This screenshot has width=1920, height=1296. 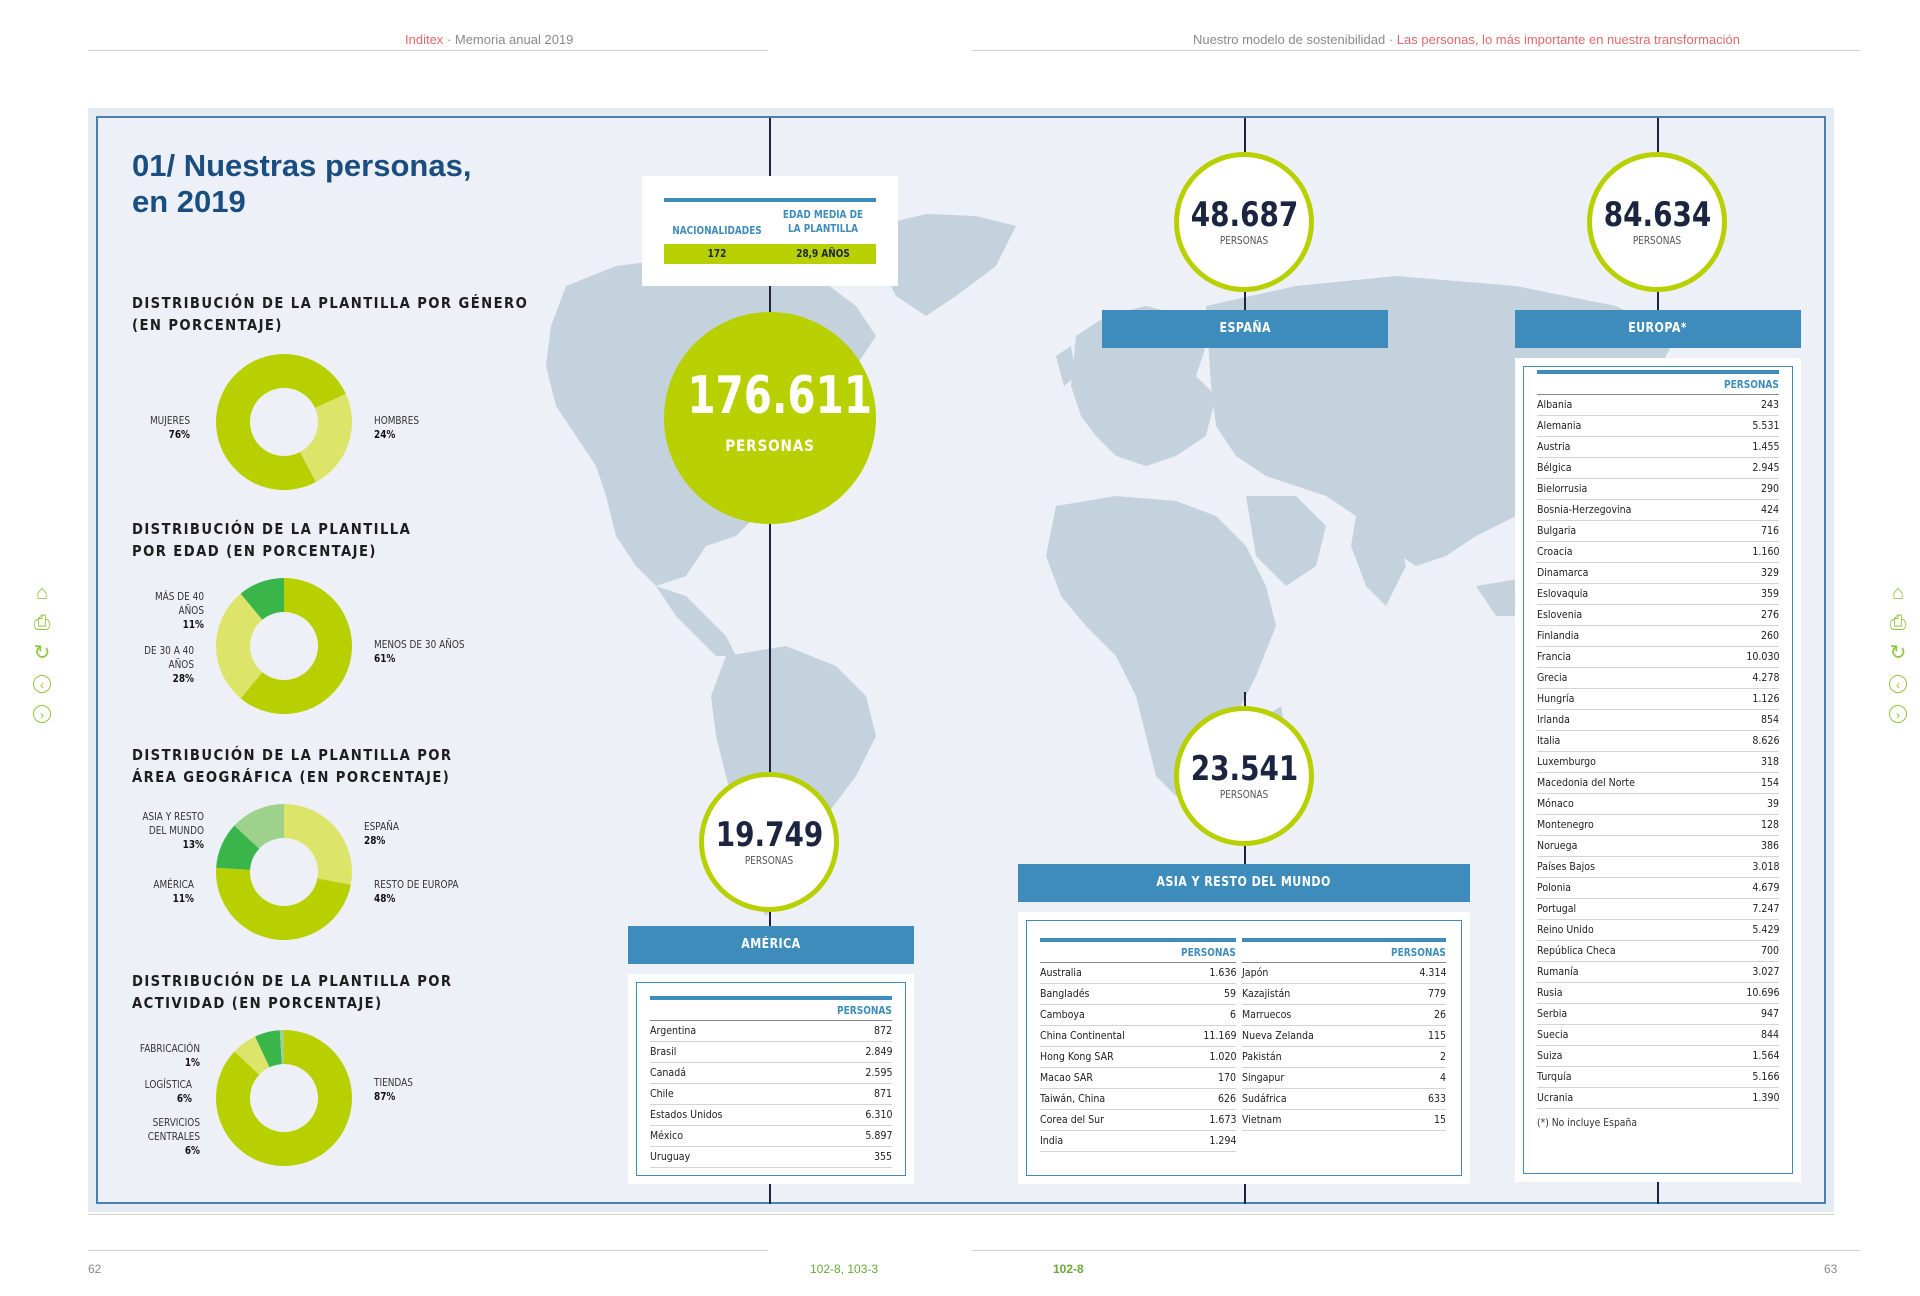 I want to click on slice-name-line1: DE 30 A 40, so click(x=169, y=651).